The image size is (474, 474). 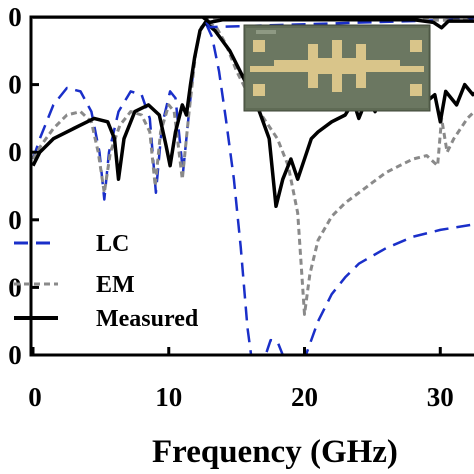 I want to click on legend-label-em: EM, so click(x=115, y=285).